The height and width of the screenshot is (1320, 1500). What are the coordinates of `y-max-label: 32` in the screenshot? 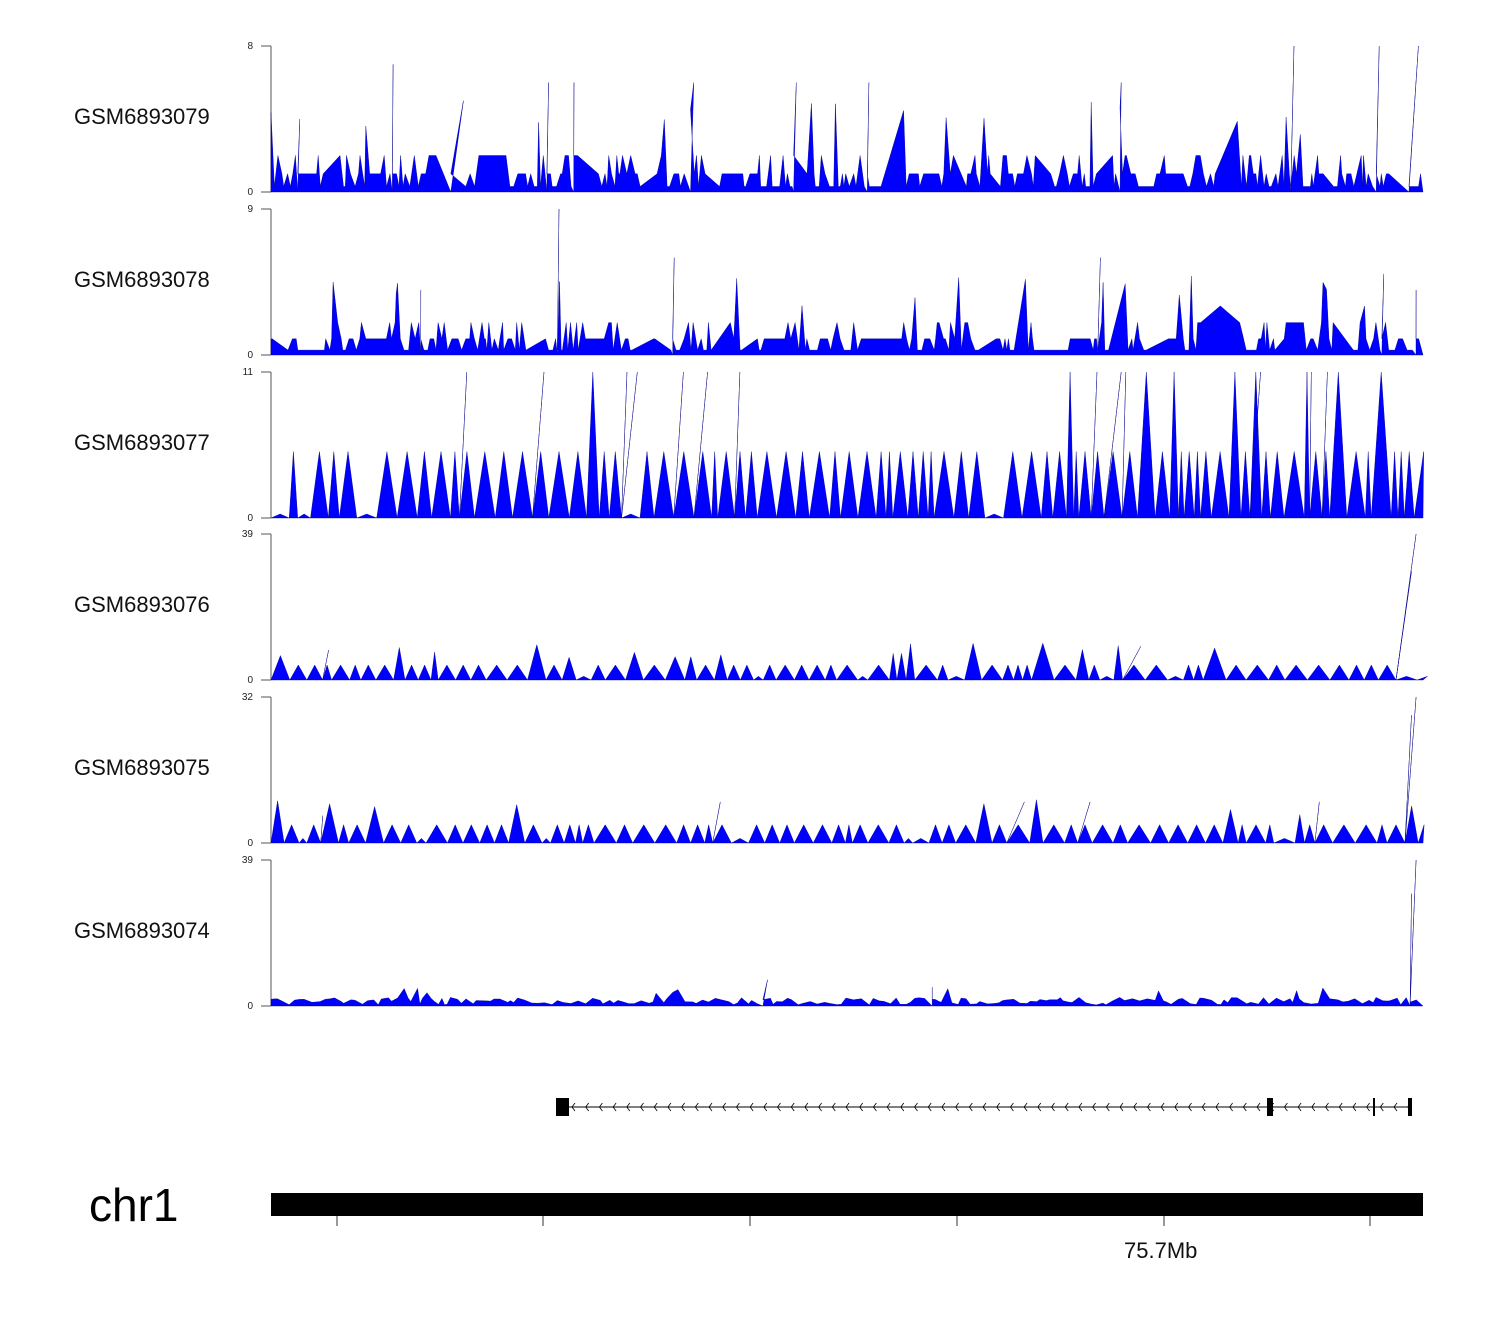 It's located at (248, 697).